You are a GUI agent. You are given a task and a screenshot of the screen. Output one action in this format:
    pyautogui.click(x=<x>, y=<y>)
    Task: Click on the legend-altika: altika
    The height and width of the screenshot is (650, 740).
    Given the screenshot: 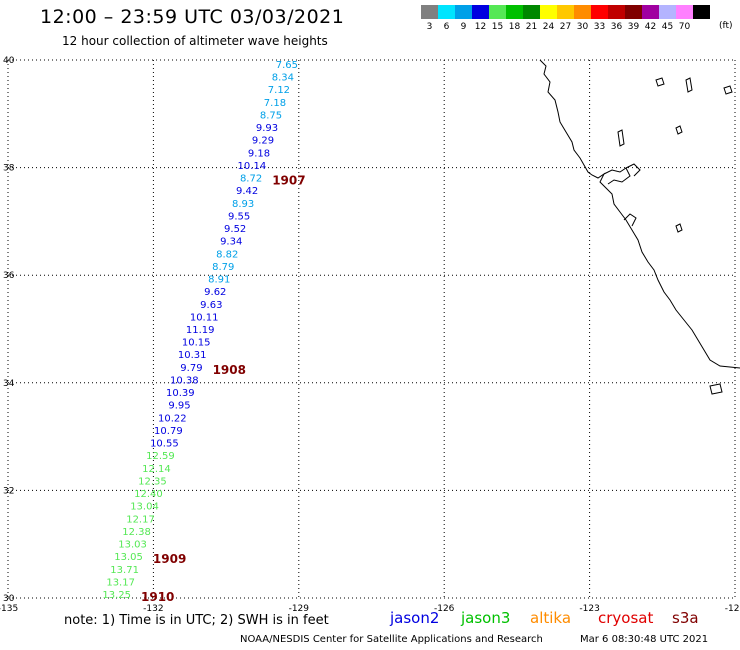 What is the action you would take?
    pyautogui.click(x=551, y=618)
    